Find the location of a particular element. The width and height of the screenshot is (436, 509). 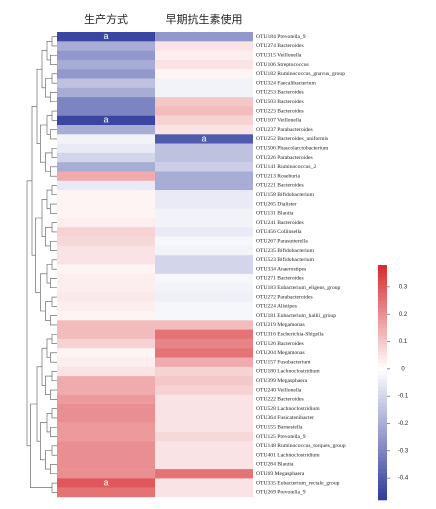

row-label: OTU252 Bacteroides_uniformis is located at coordinates (292, 138).